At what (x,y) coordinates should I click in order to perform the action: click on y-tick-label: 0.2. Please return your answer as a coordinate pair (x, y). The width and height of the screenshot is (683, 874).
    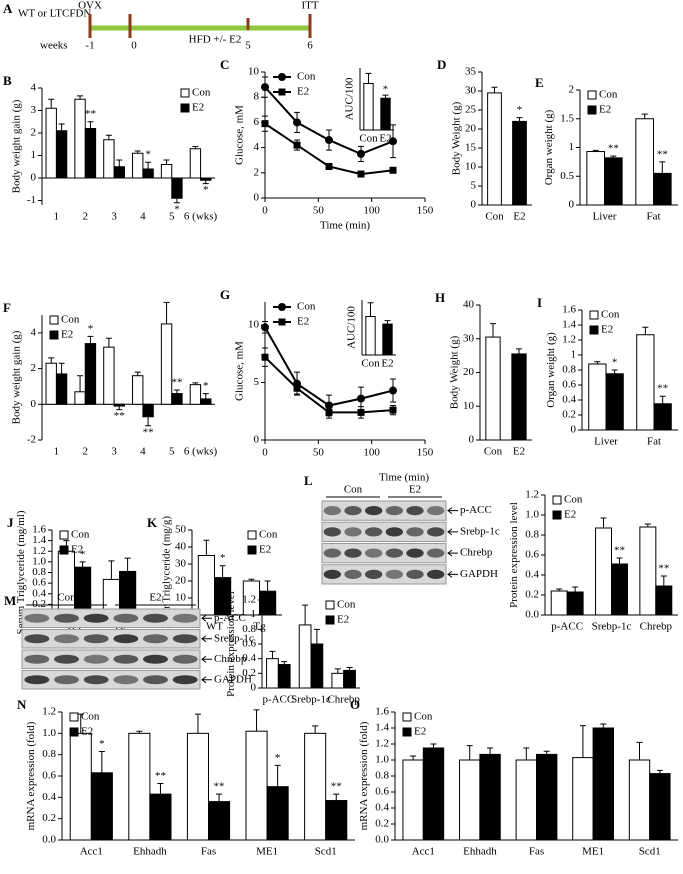
    Looking at the image, I should click on (39, 604).